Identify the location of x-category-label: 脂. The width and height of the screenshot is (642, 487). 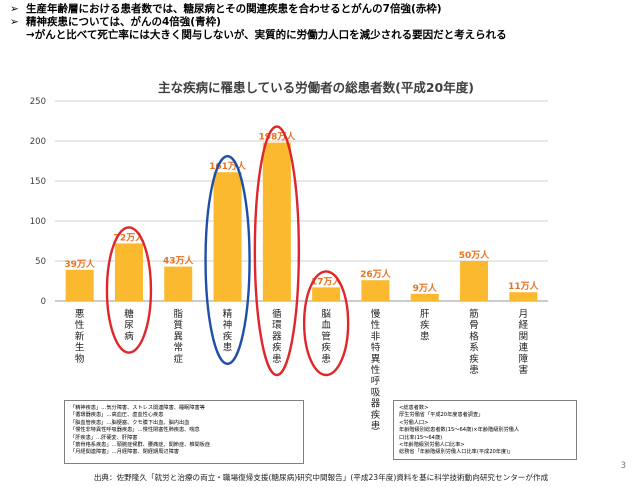
(178, 314).